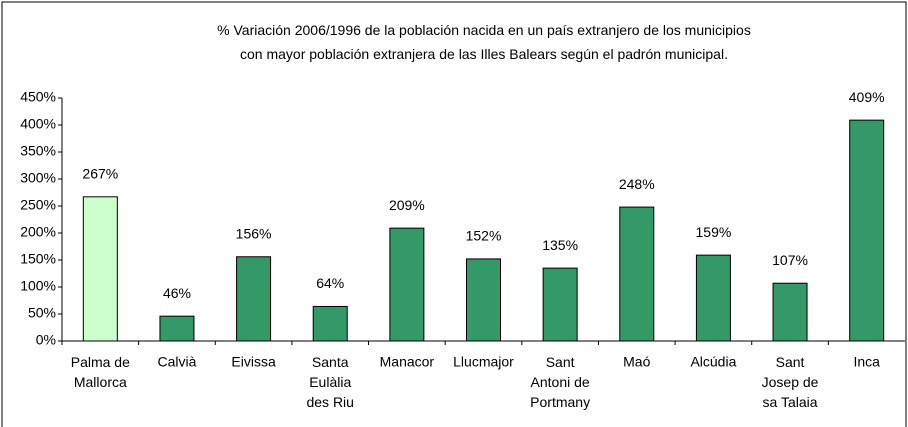  What do you see at coordinates (637, 184) in the screenshot?
I see `value-label: 248%` at bounding box center [637, 184].